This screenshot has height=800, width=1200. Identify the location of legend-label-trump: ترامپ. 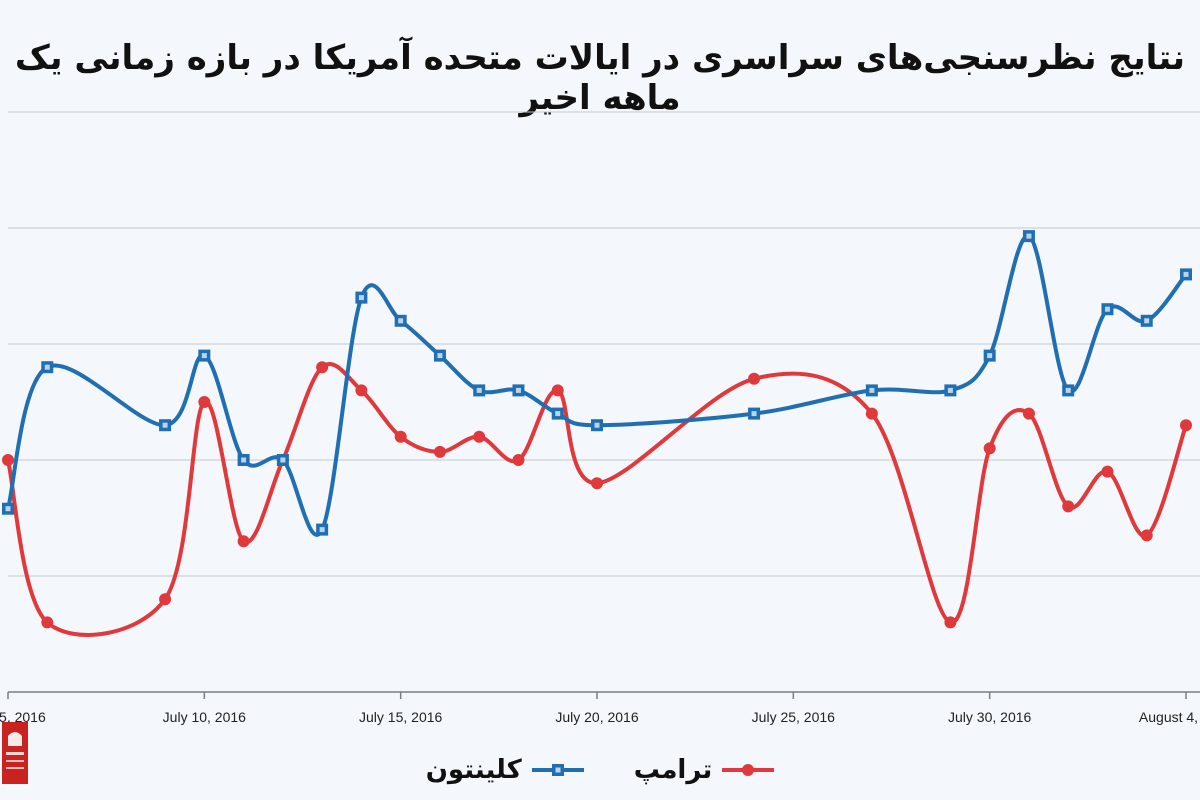
(673, 770).